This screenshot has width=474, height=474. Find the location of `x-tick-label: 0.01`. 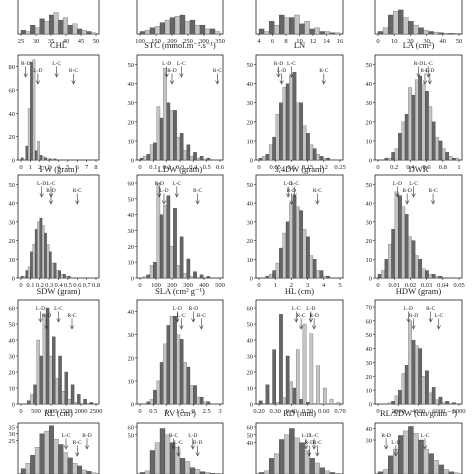

x-tick-label: 0.01 is located at coordinates (394, 285).